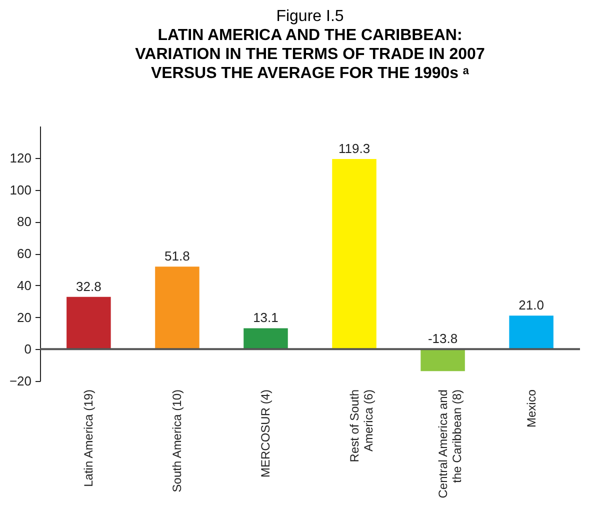  I want to click on data-label: 13.1, so click(265, 318).